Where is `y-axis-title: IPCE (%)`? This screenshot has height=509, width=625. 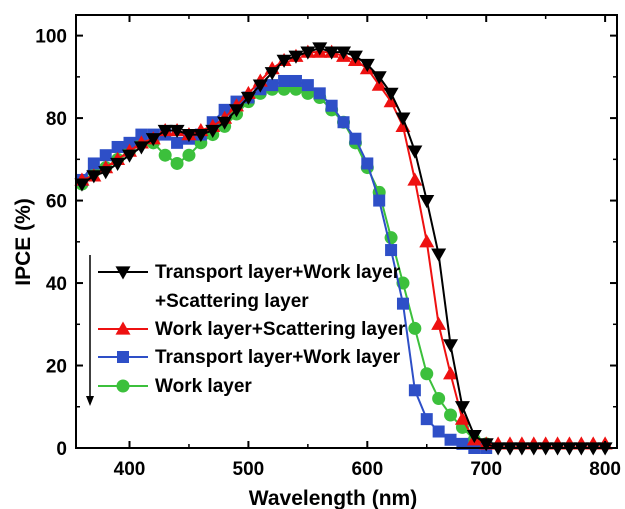 y-axis-title: IPCE (%) is located at coordinates (23, 242).